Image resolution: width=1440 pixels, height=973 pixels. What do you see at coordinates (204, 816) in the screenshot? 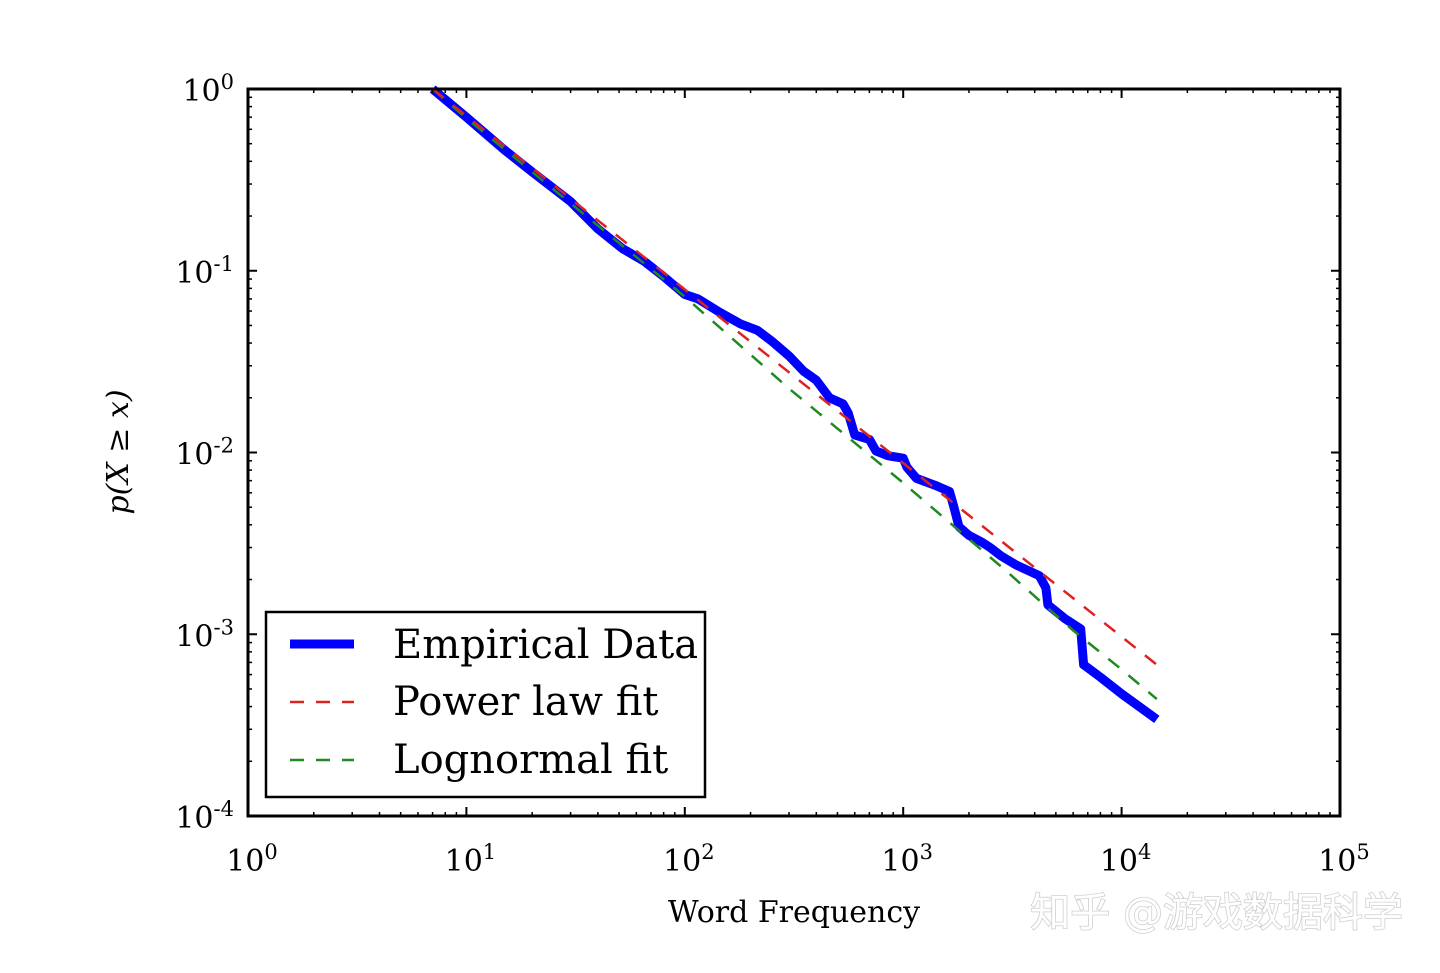
I see `y-tick-label: 10⁻⁴` at bounding box center [204, 816].